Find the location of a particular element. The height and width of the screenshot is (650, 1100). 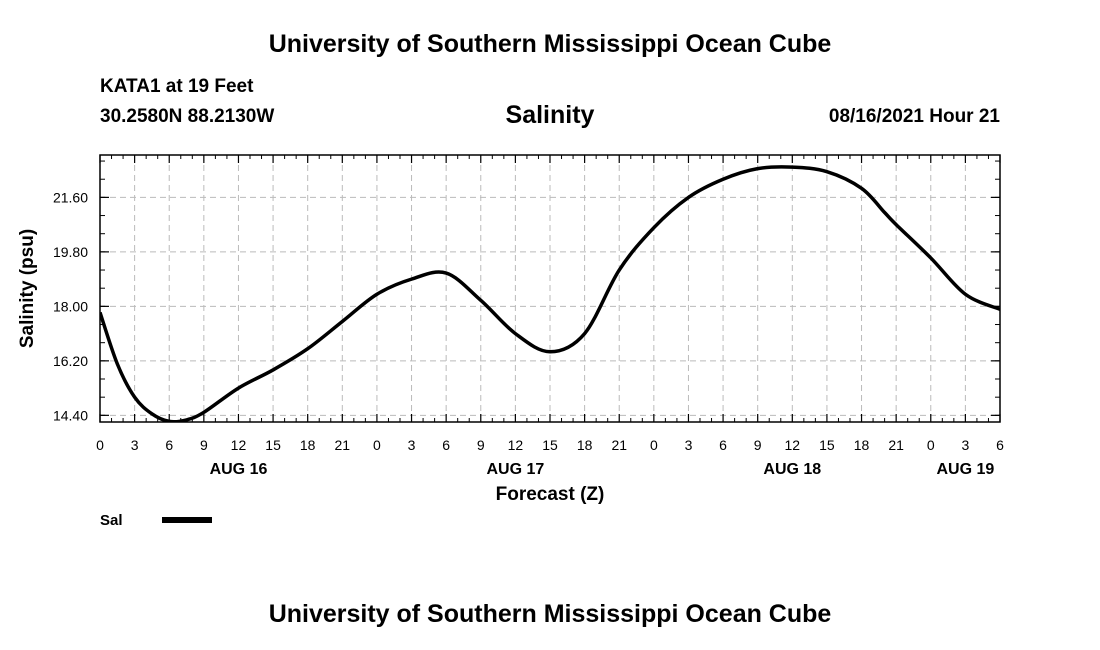

y-tick-label: 21.60 is located at coordinates (70, 197).